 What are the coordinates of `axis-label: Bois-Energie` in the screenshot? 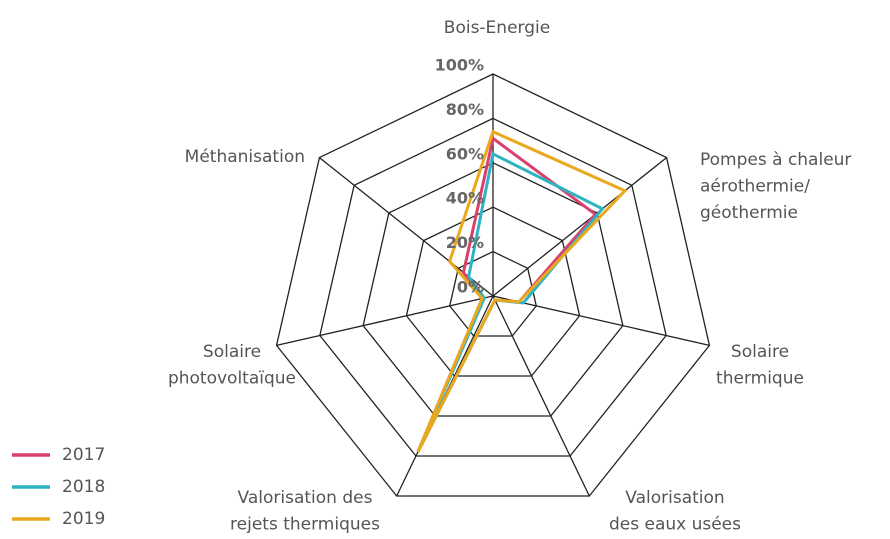 It's located at (497, 28).